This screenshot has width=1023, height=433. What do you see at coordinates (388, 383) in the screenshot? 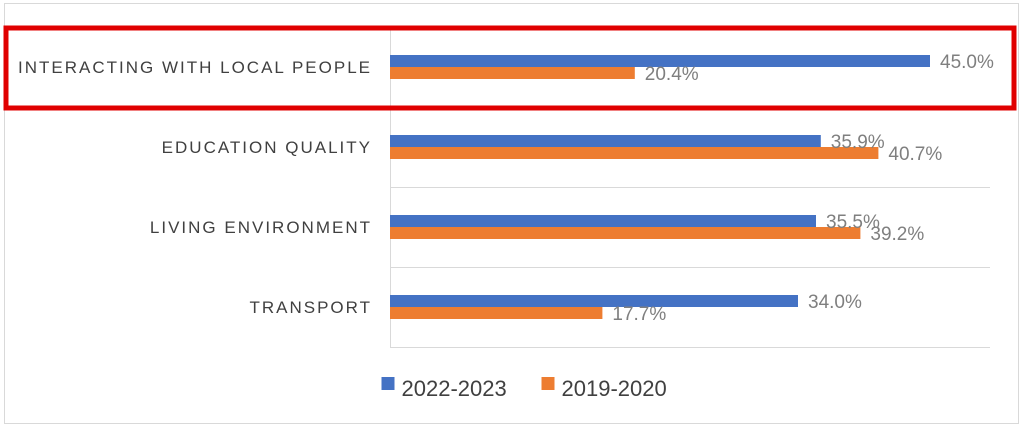
I see `legend-swatch-2022-2023` at bounding box center [388, 383].